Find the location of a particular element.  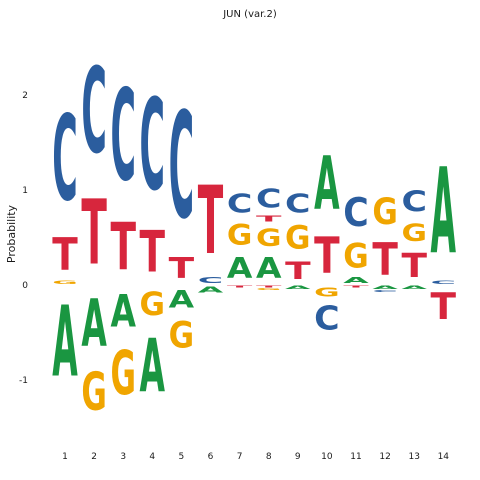

chart-title: JUN (var.2) is located at coordinates (249, 14).